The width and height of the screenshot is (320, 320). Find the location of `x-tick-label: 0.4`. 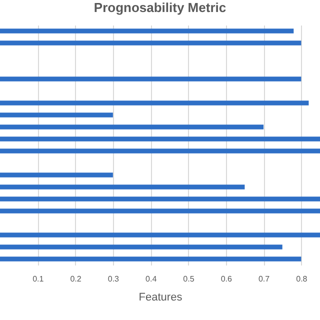

x-tick-label: 0.4 is located at coordinates (152, 279).